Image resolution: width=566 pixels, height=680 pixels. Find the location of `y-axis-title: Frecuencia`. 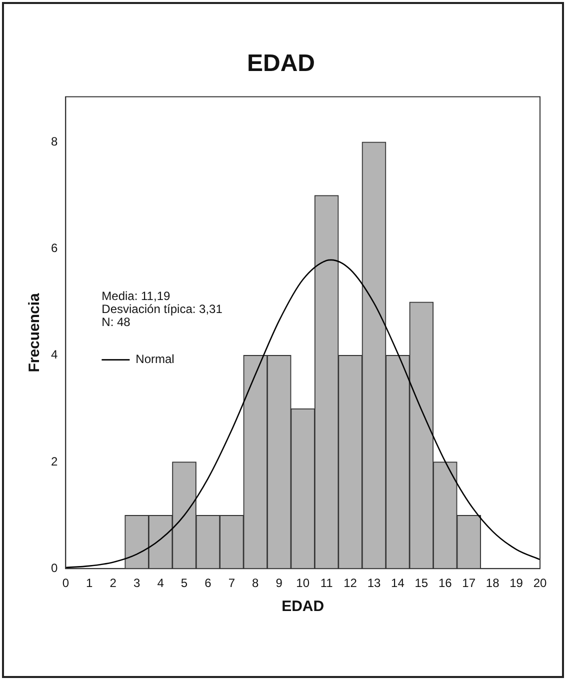

y-axis-title: Frecuencia is located at coordinates (35, 332).